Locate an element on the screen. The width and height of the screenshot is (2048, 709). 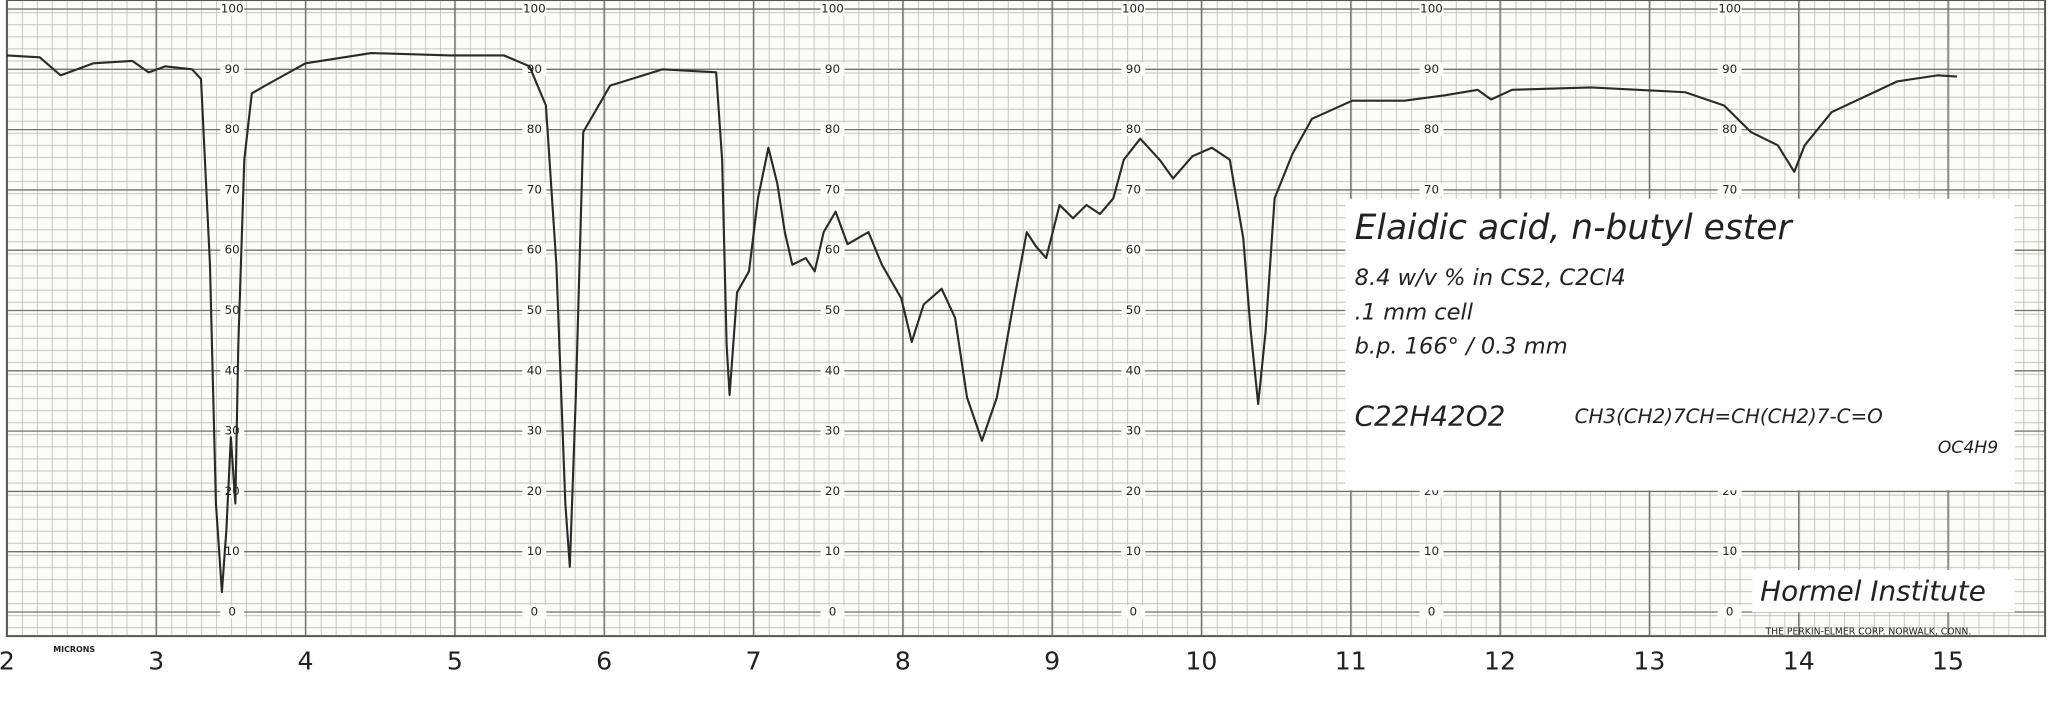
x-axis-label: MICRONS is located at coordinates (74, 649).